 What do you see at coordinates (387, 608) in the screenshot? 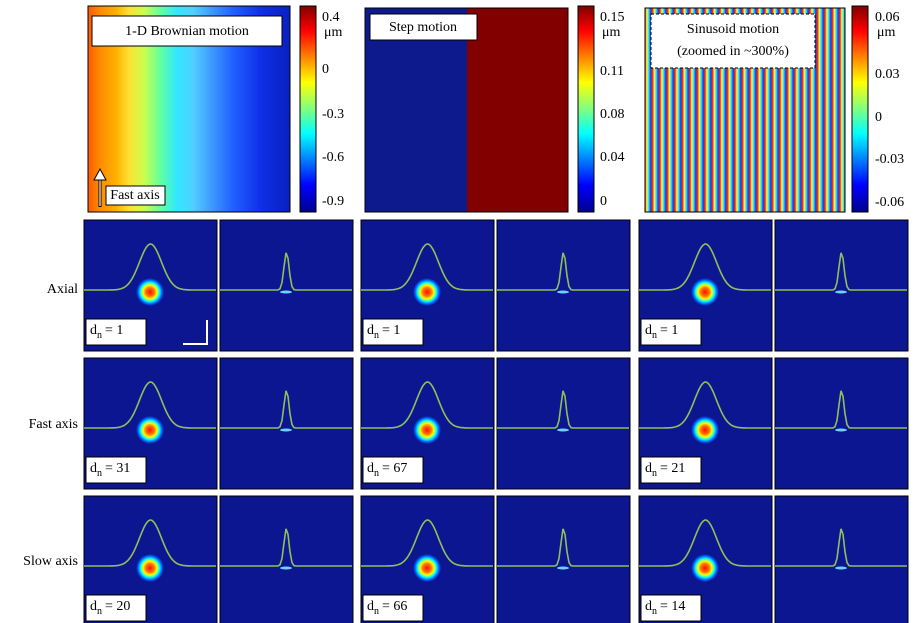
I see `dn-label: dn = 66` at bounding box center [387, 608].